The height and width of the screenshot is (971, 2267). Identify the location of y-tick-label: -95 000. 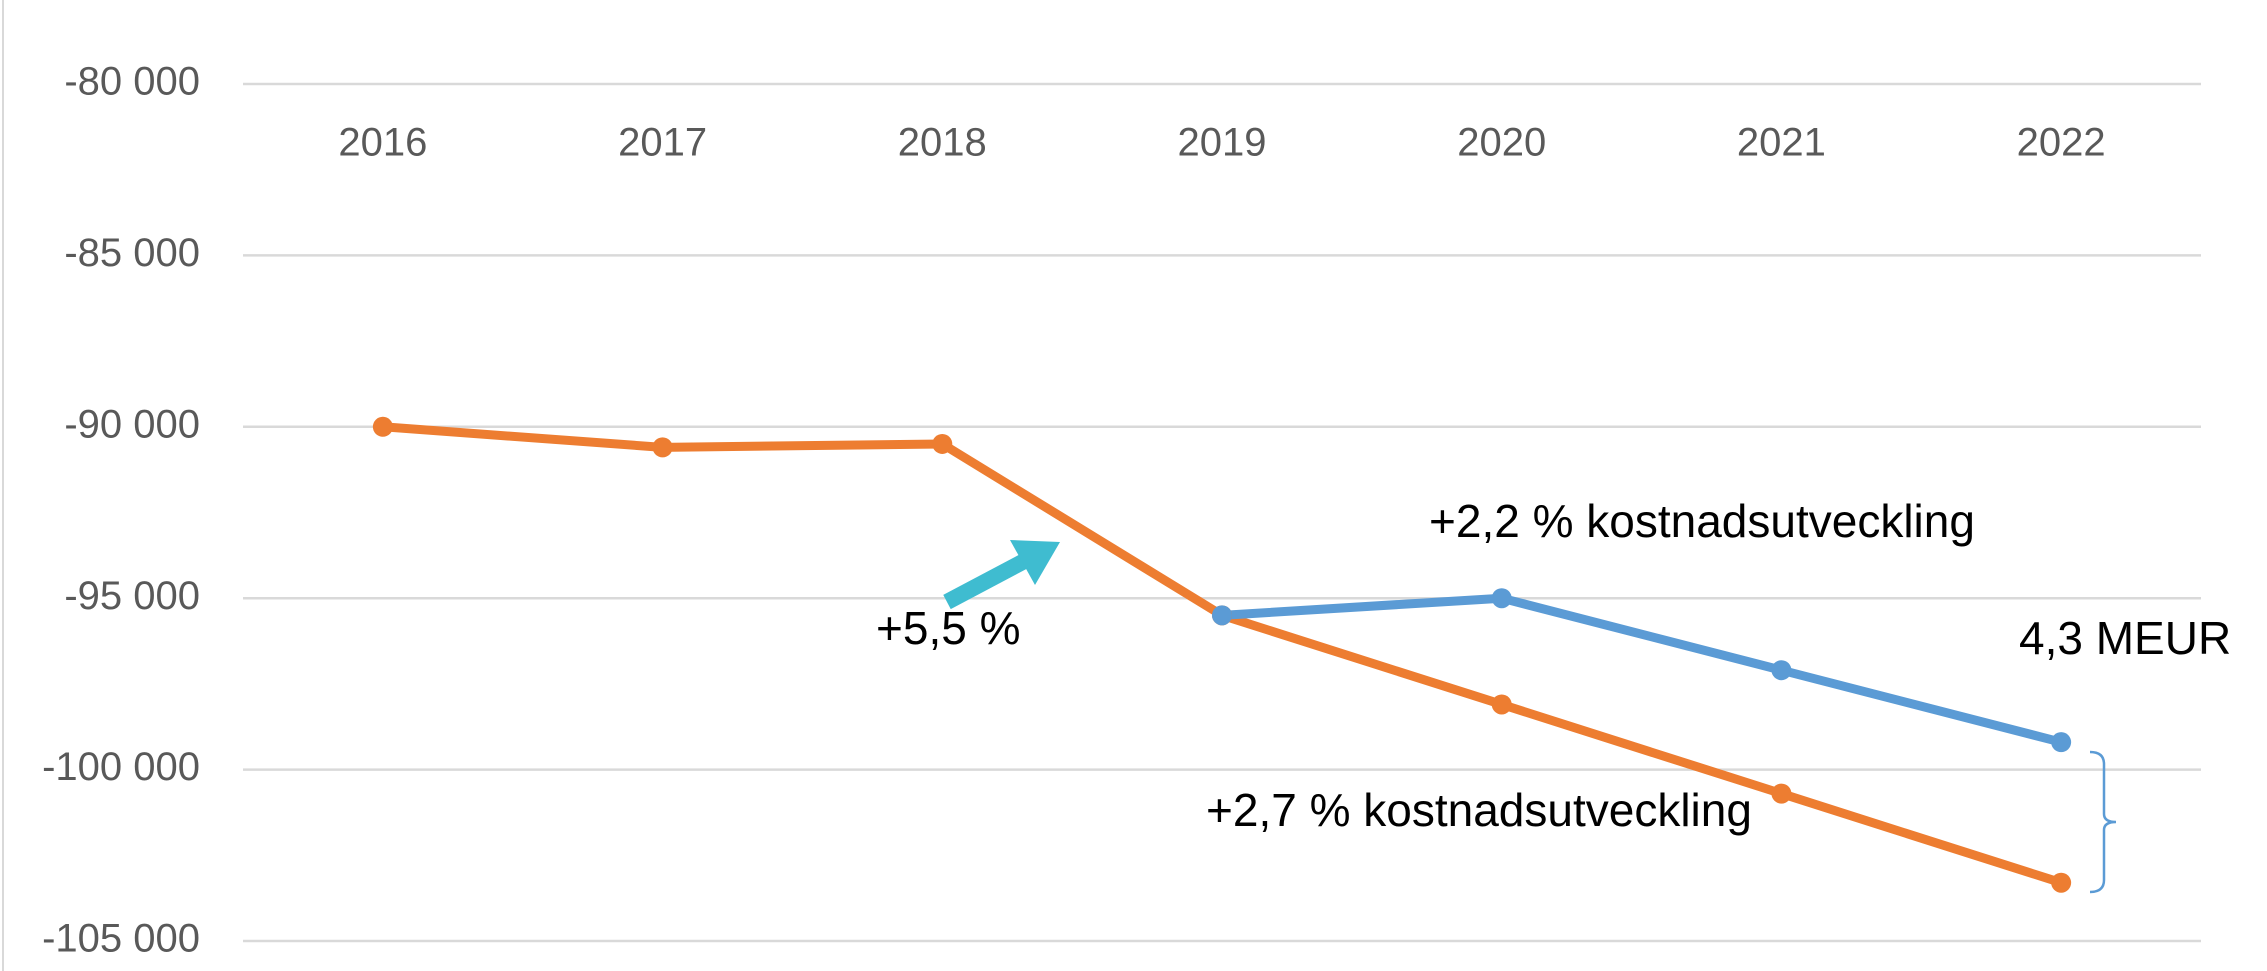
(132, 596).